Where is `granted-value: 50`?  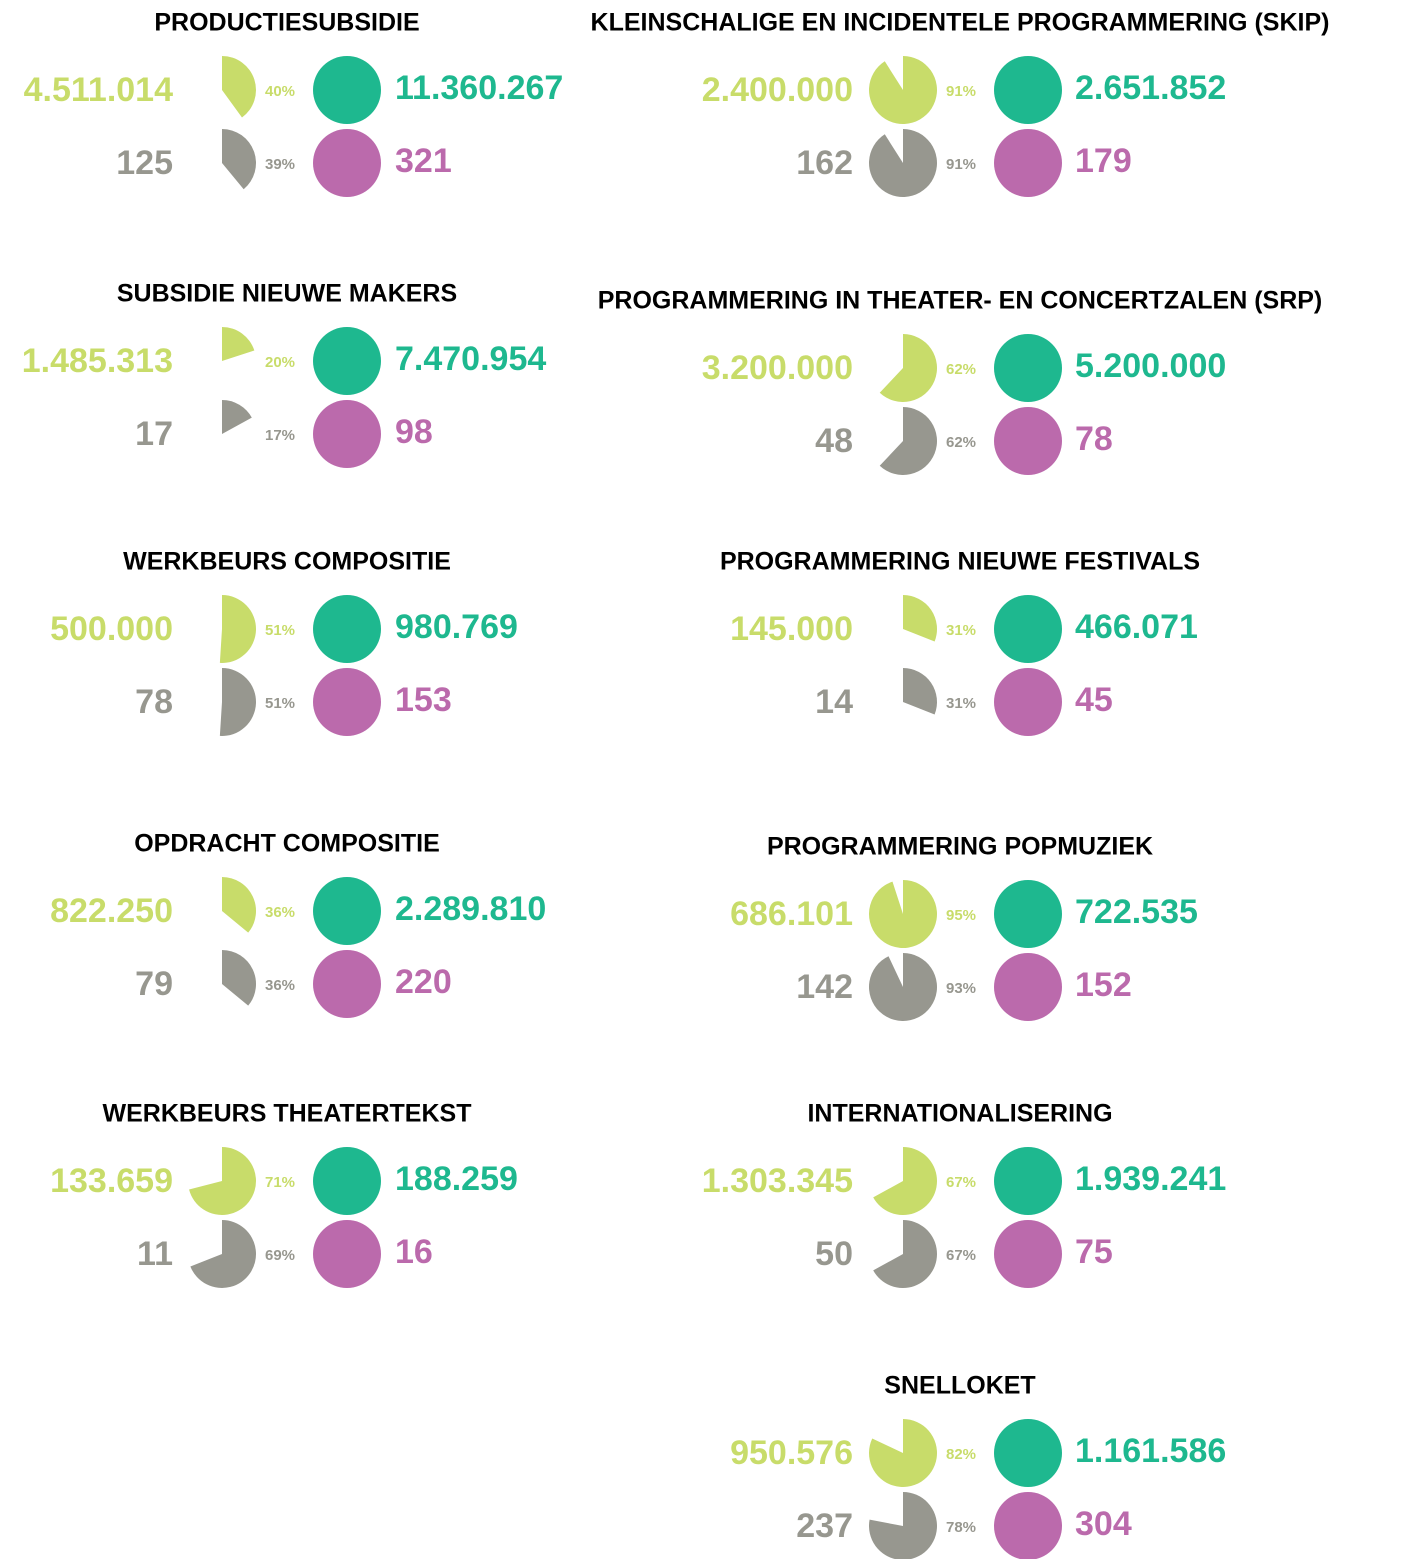
granted-value: 50 is located at coordinates (834, 1254).